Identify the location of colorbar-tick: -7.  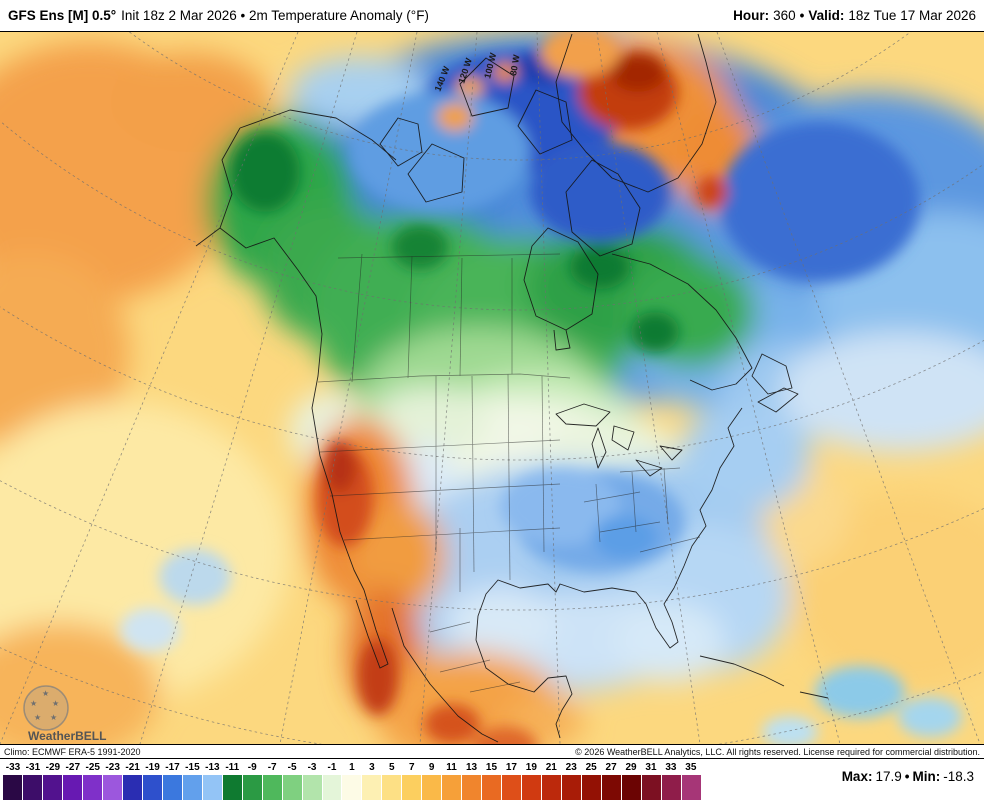
(272, 767).